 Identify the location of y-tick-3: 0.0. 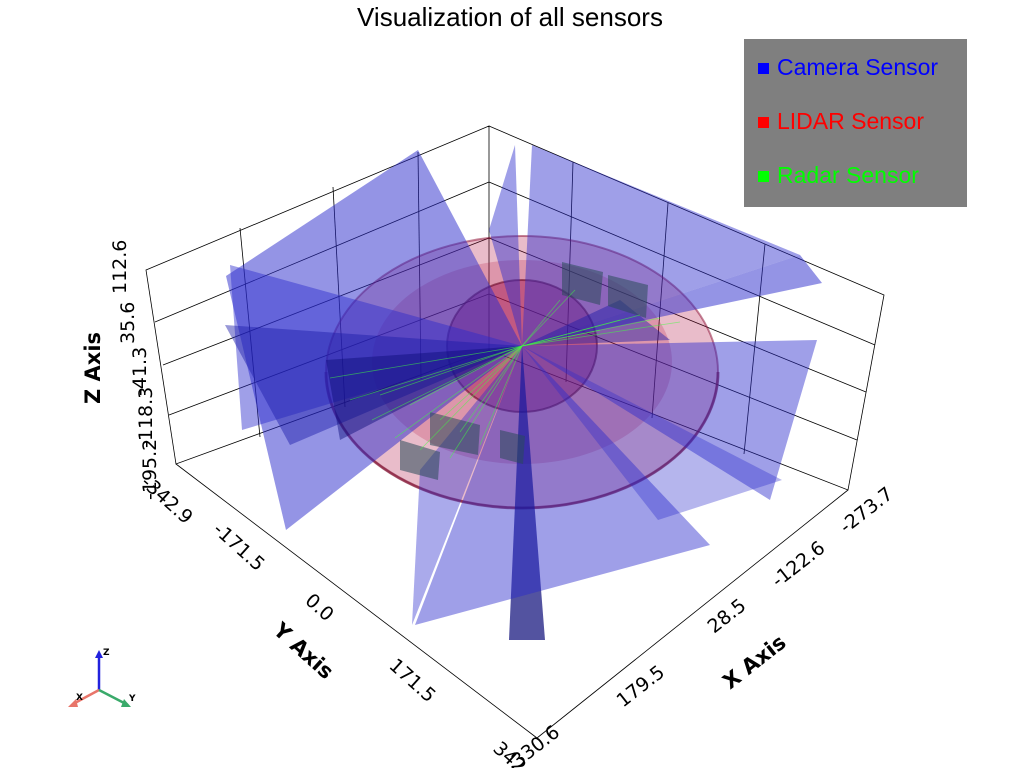
(319, 607).